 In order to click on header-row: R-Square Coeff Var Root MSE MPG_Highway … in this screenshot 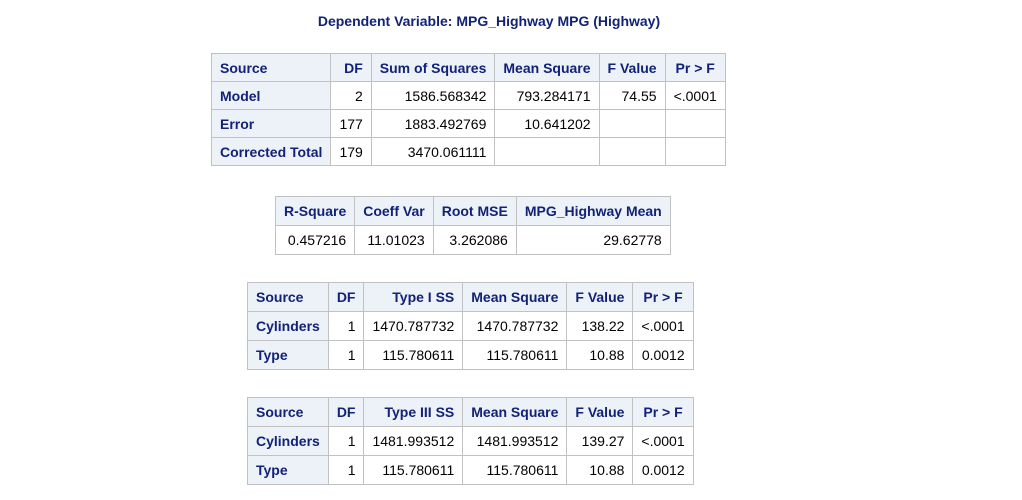, I will do `click(472, 211)`.